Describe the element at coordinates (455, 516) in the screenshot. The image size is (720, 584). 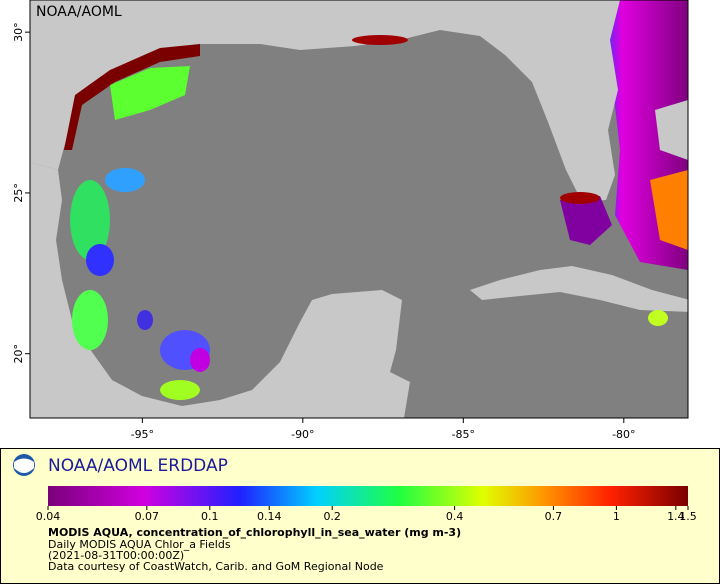
I see `colorbar-tick-label: 0.4` at that location.